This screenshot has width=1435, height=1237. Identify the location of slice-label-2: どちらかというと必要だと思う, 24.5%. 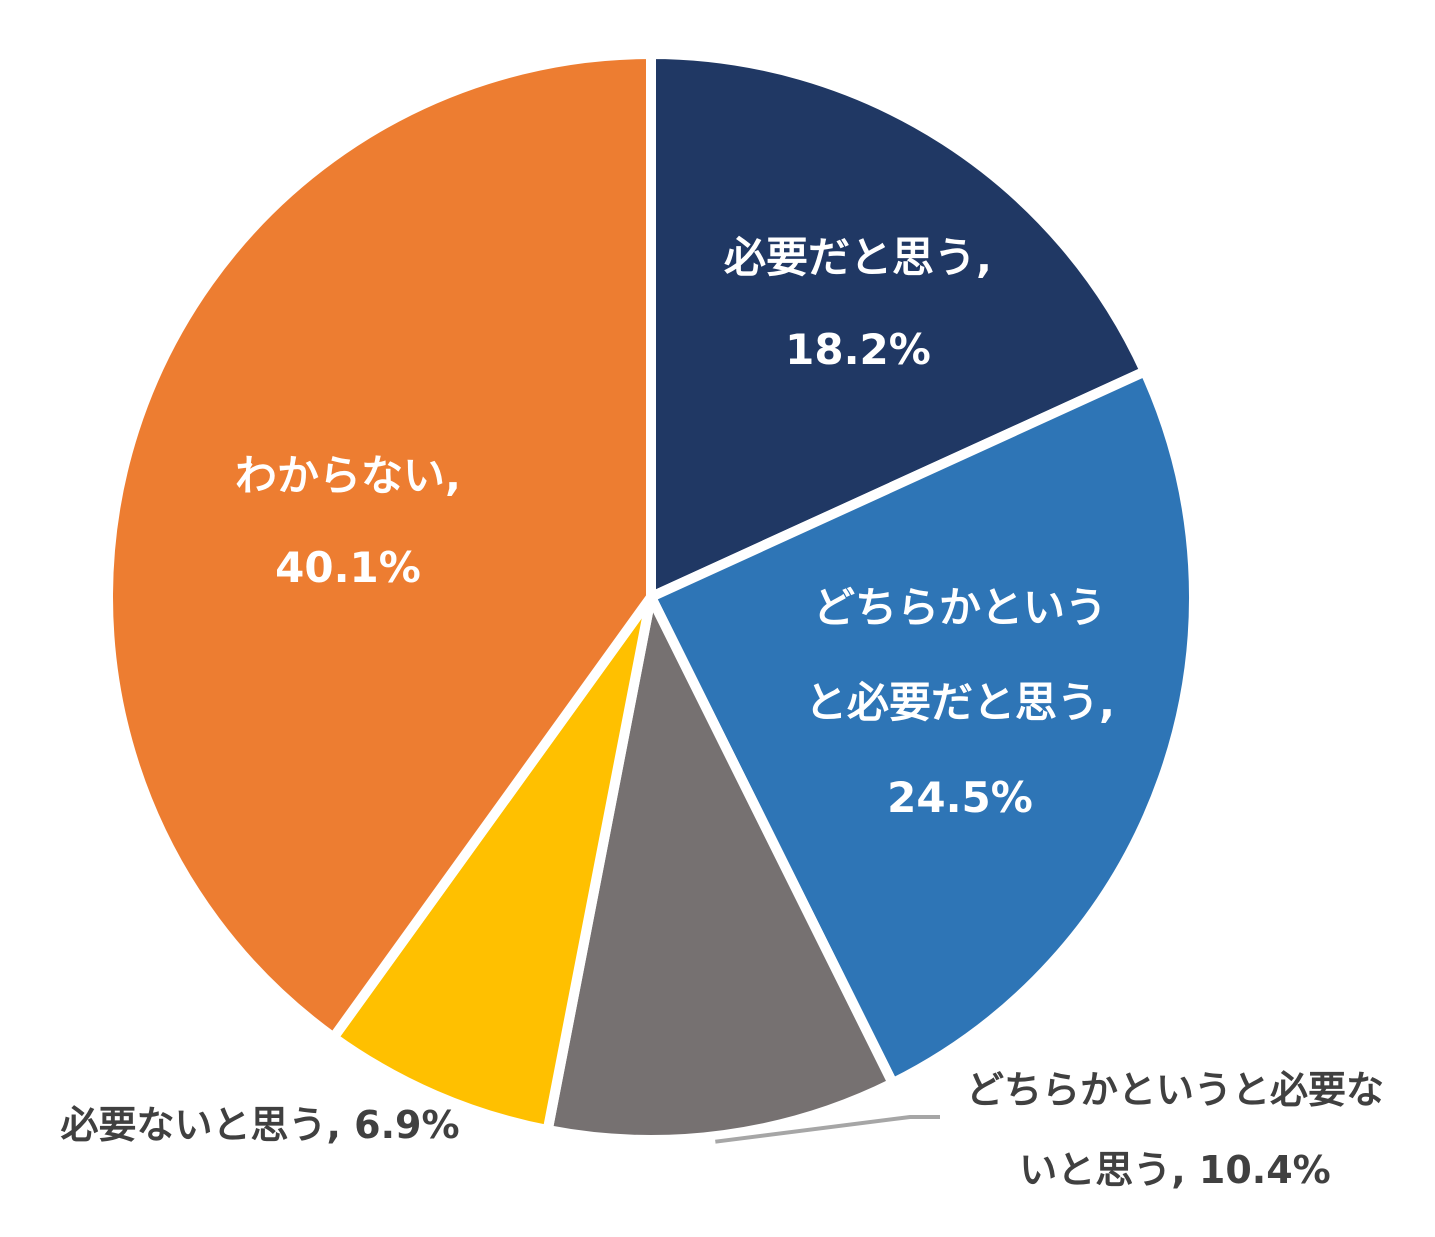
(960, 702).